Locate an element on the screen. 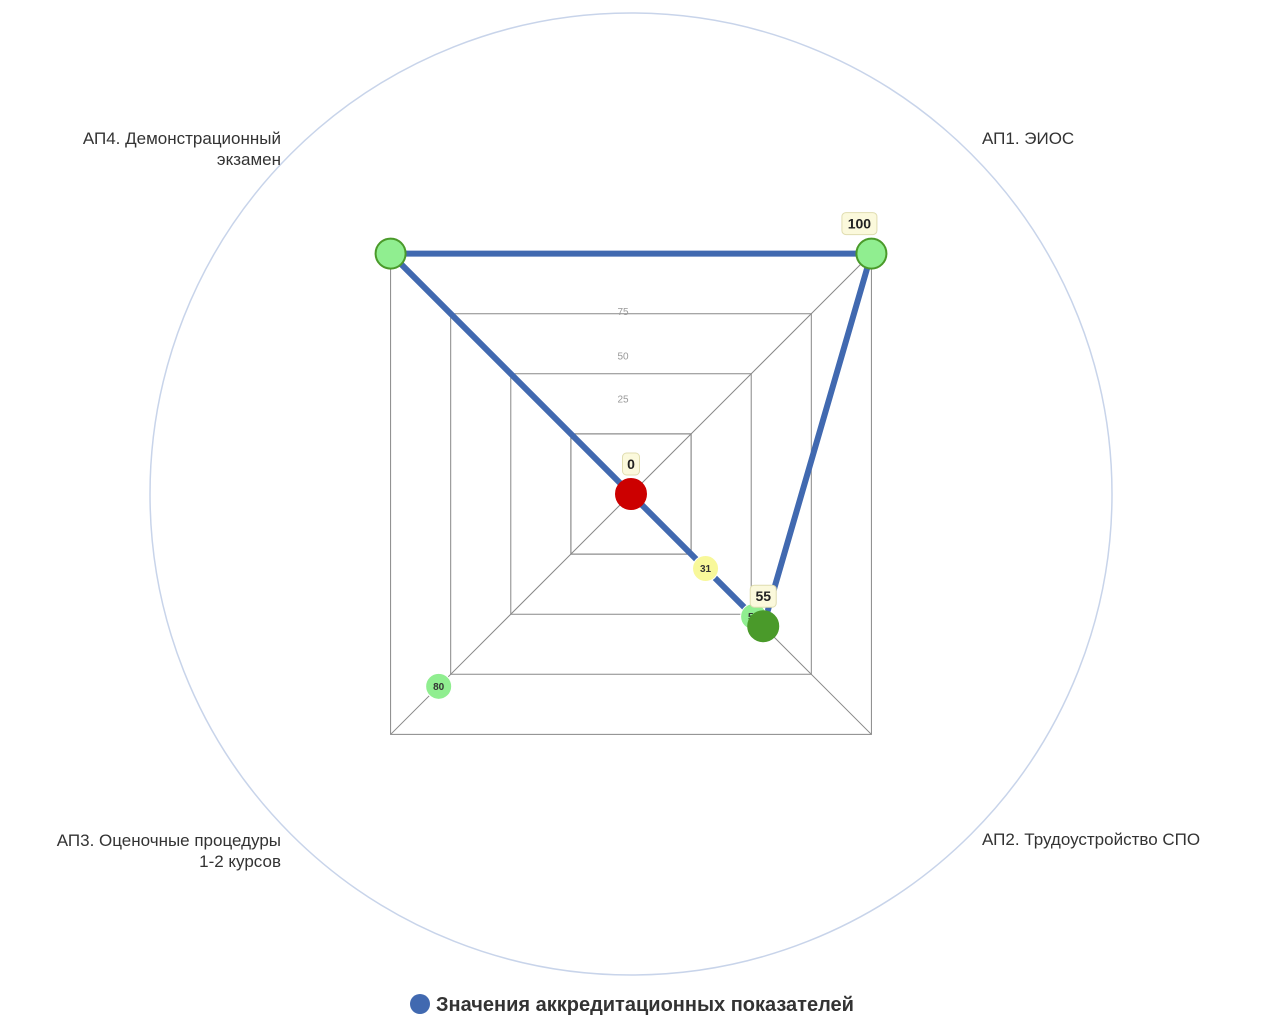  reference-point: 80 is located at coordinates (439, 686).